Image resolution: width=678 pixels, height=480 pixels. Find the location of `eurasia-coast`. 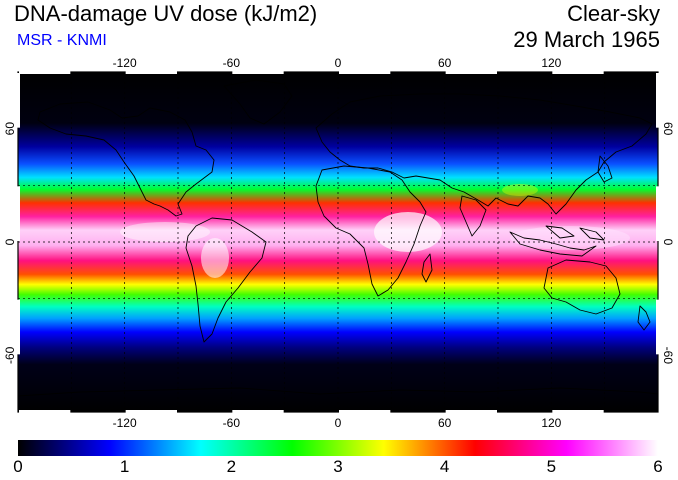

eurasia-coast is located at coordinates (484, 154).